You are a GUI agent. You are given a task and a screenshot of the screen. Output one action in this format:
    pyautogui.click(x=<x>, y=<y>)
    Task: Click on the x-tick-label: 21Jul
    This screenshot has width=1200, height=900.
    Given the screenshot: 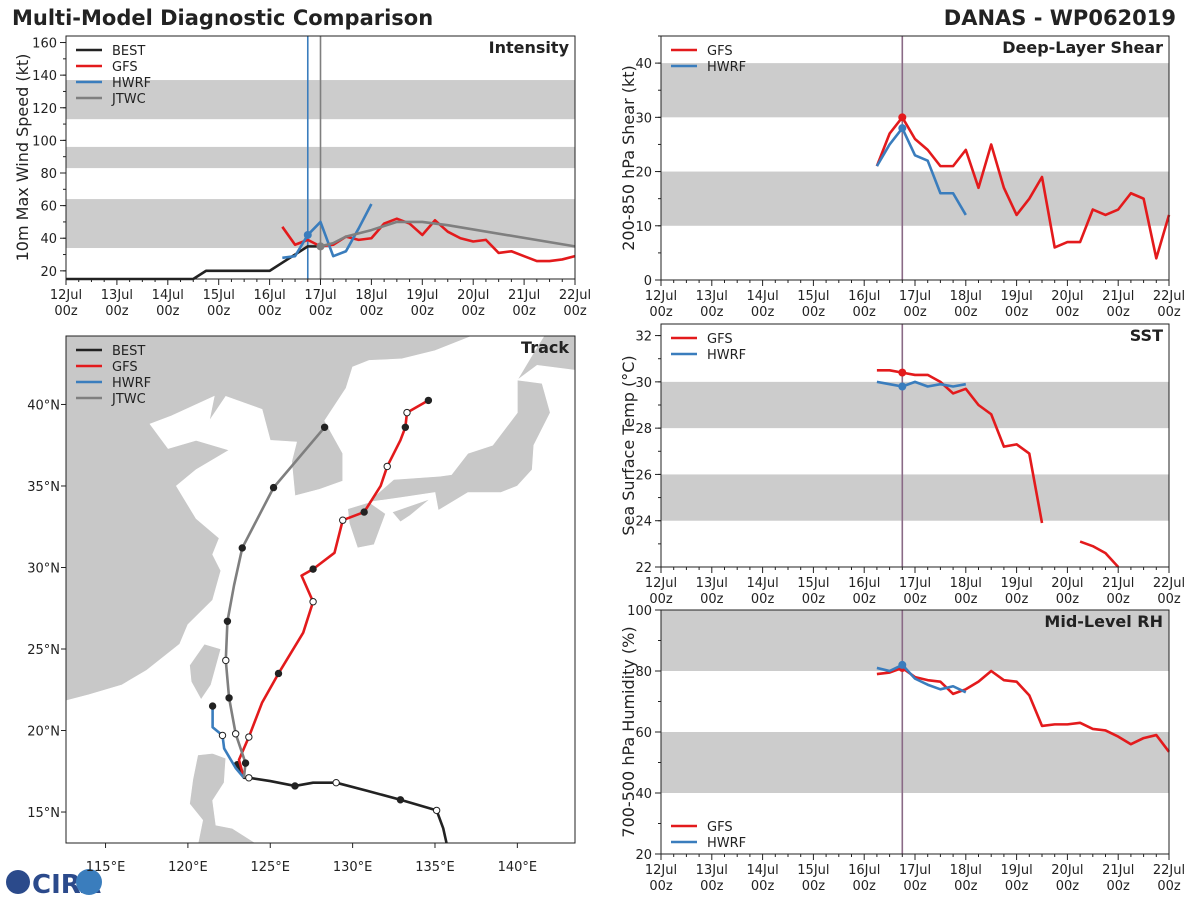 What is the action you would take?
    pyautogui.click(x=524, y=295)
    